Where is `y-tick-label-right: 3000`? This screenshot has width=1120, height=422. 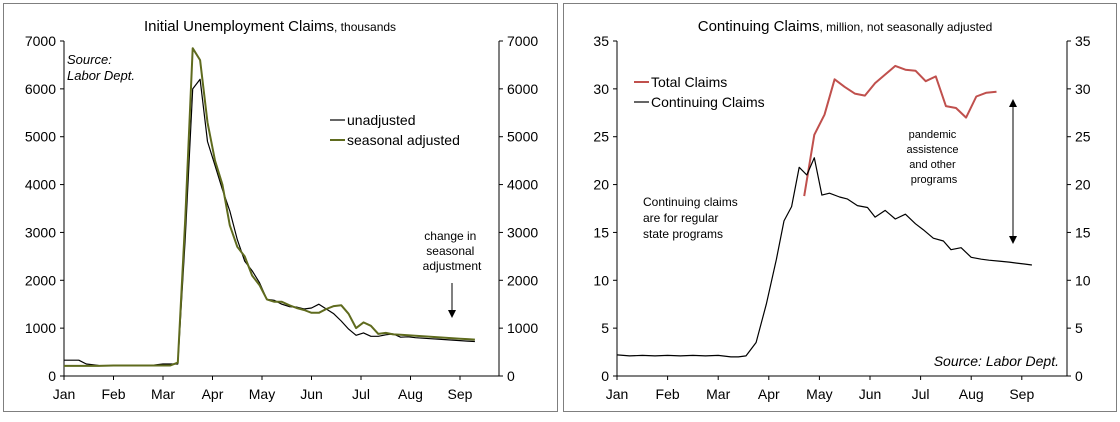
y-tick-label-right: 3000 is located at coordinates (522, 232).